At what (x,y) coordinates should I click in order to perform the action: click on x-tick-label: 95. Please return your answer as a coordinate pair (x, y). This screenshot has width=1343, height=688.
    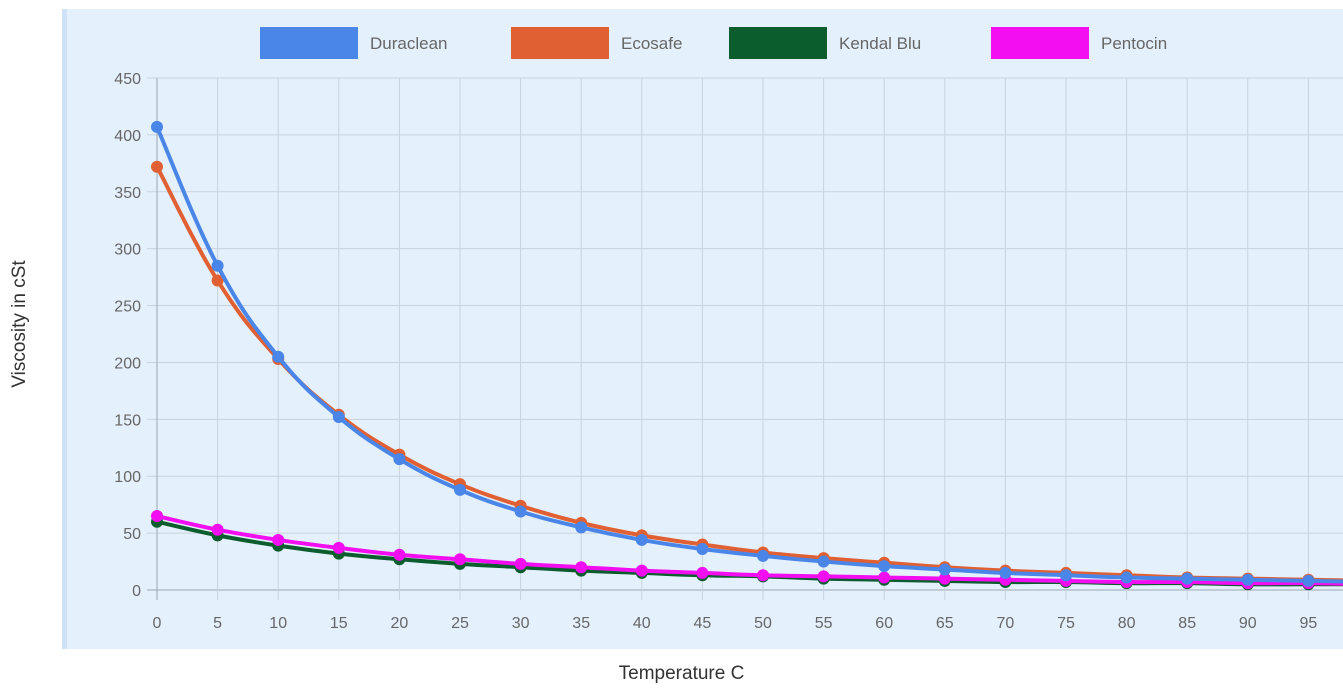
    Looking at the image, I should click on (1309, 623).